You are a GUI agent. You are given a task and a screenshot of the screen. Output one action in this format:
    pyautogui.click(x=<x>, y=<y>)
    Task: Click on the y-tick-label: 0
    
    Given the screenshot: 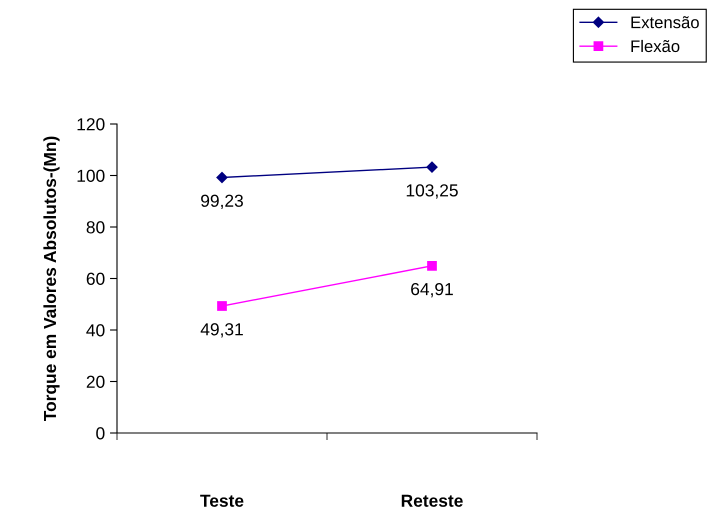 What is the action you would take?
    pyautogui.click(x=100, y=433)
    